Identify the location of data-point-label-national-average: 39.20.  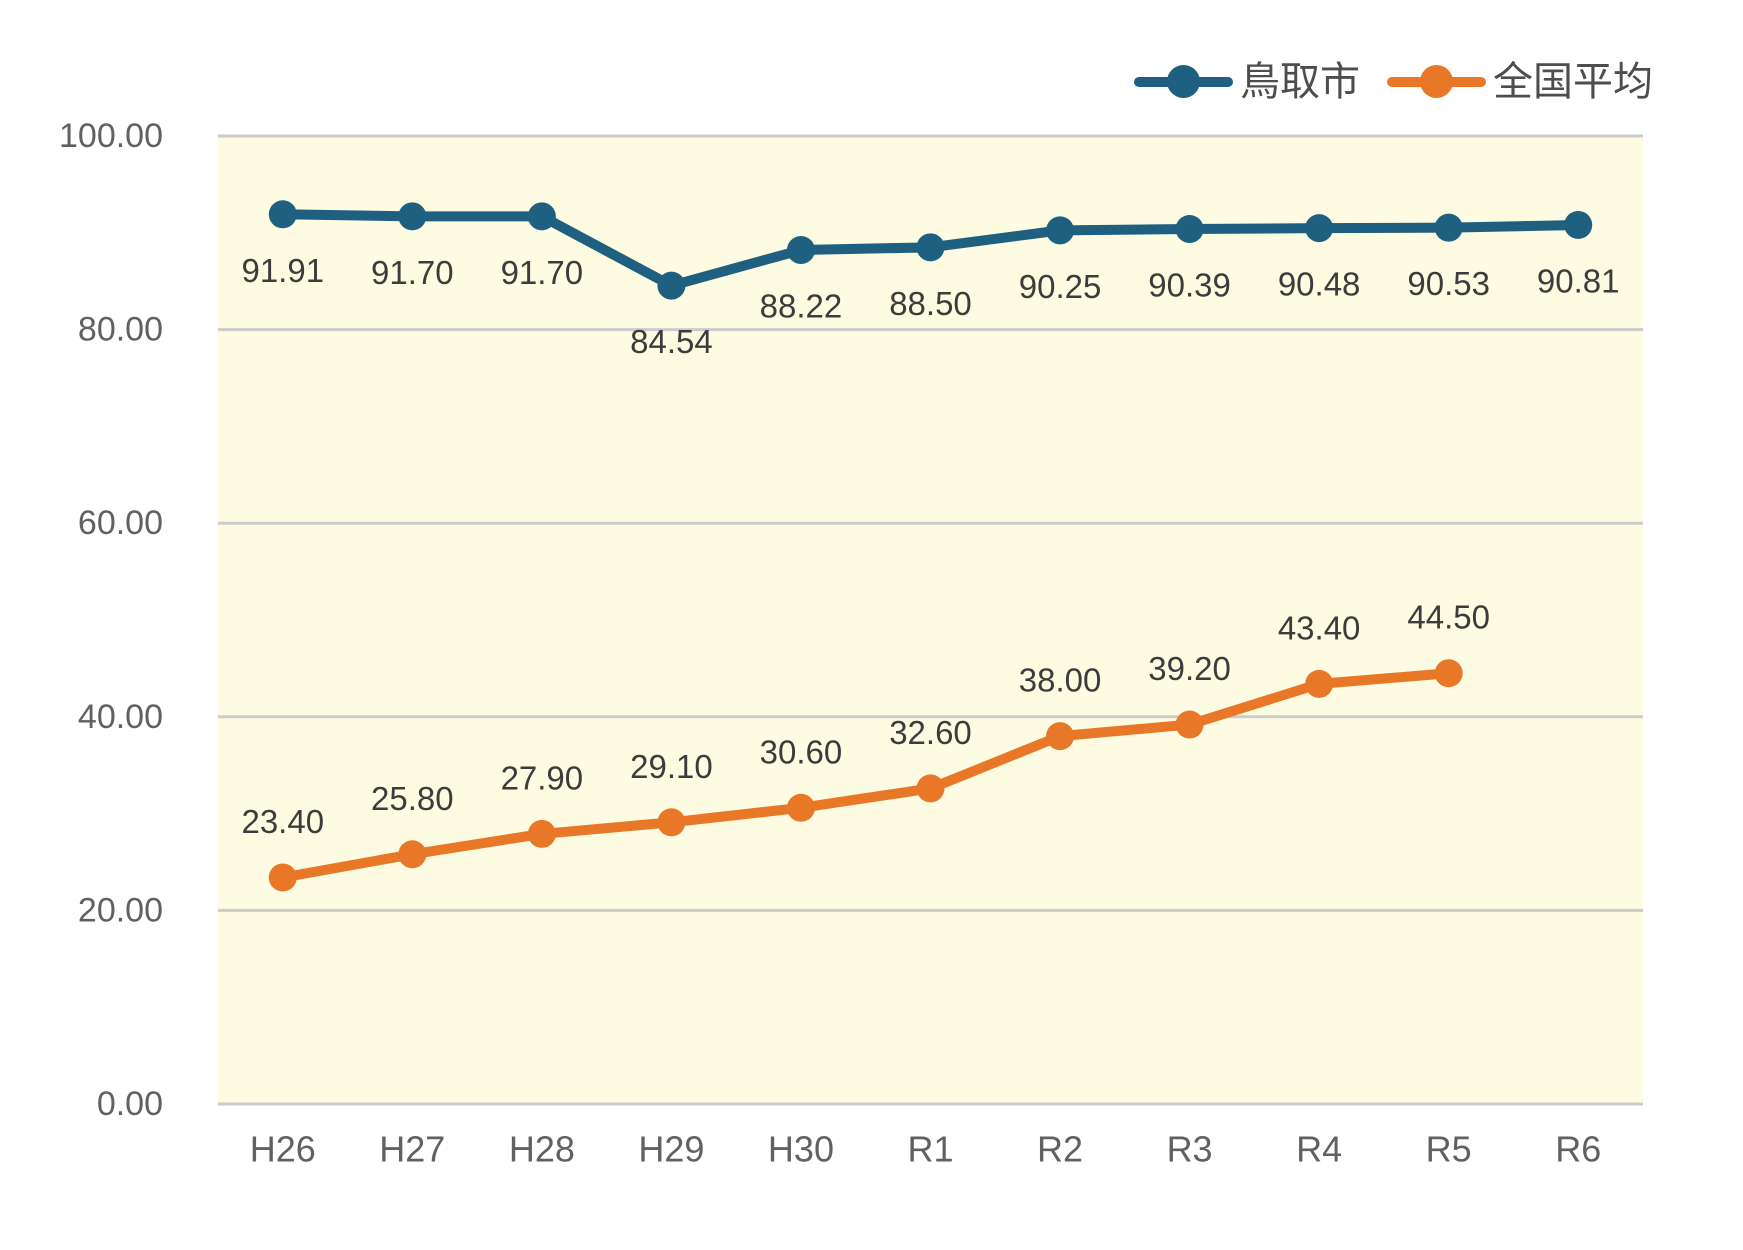
(1189, 668).